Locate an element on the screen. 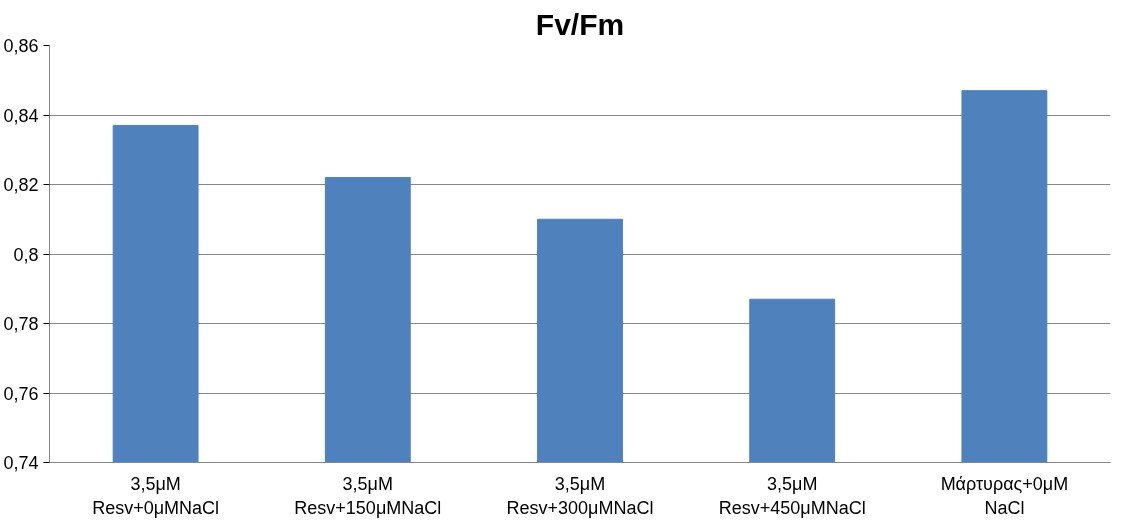  y-tick-label: 0,82 is located at coordinates (21, 185).